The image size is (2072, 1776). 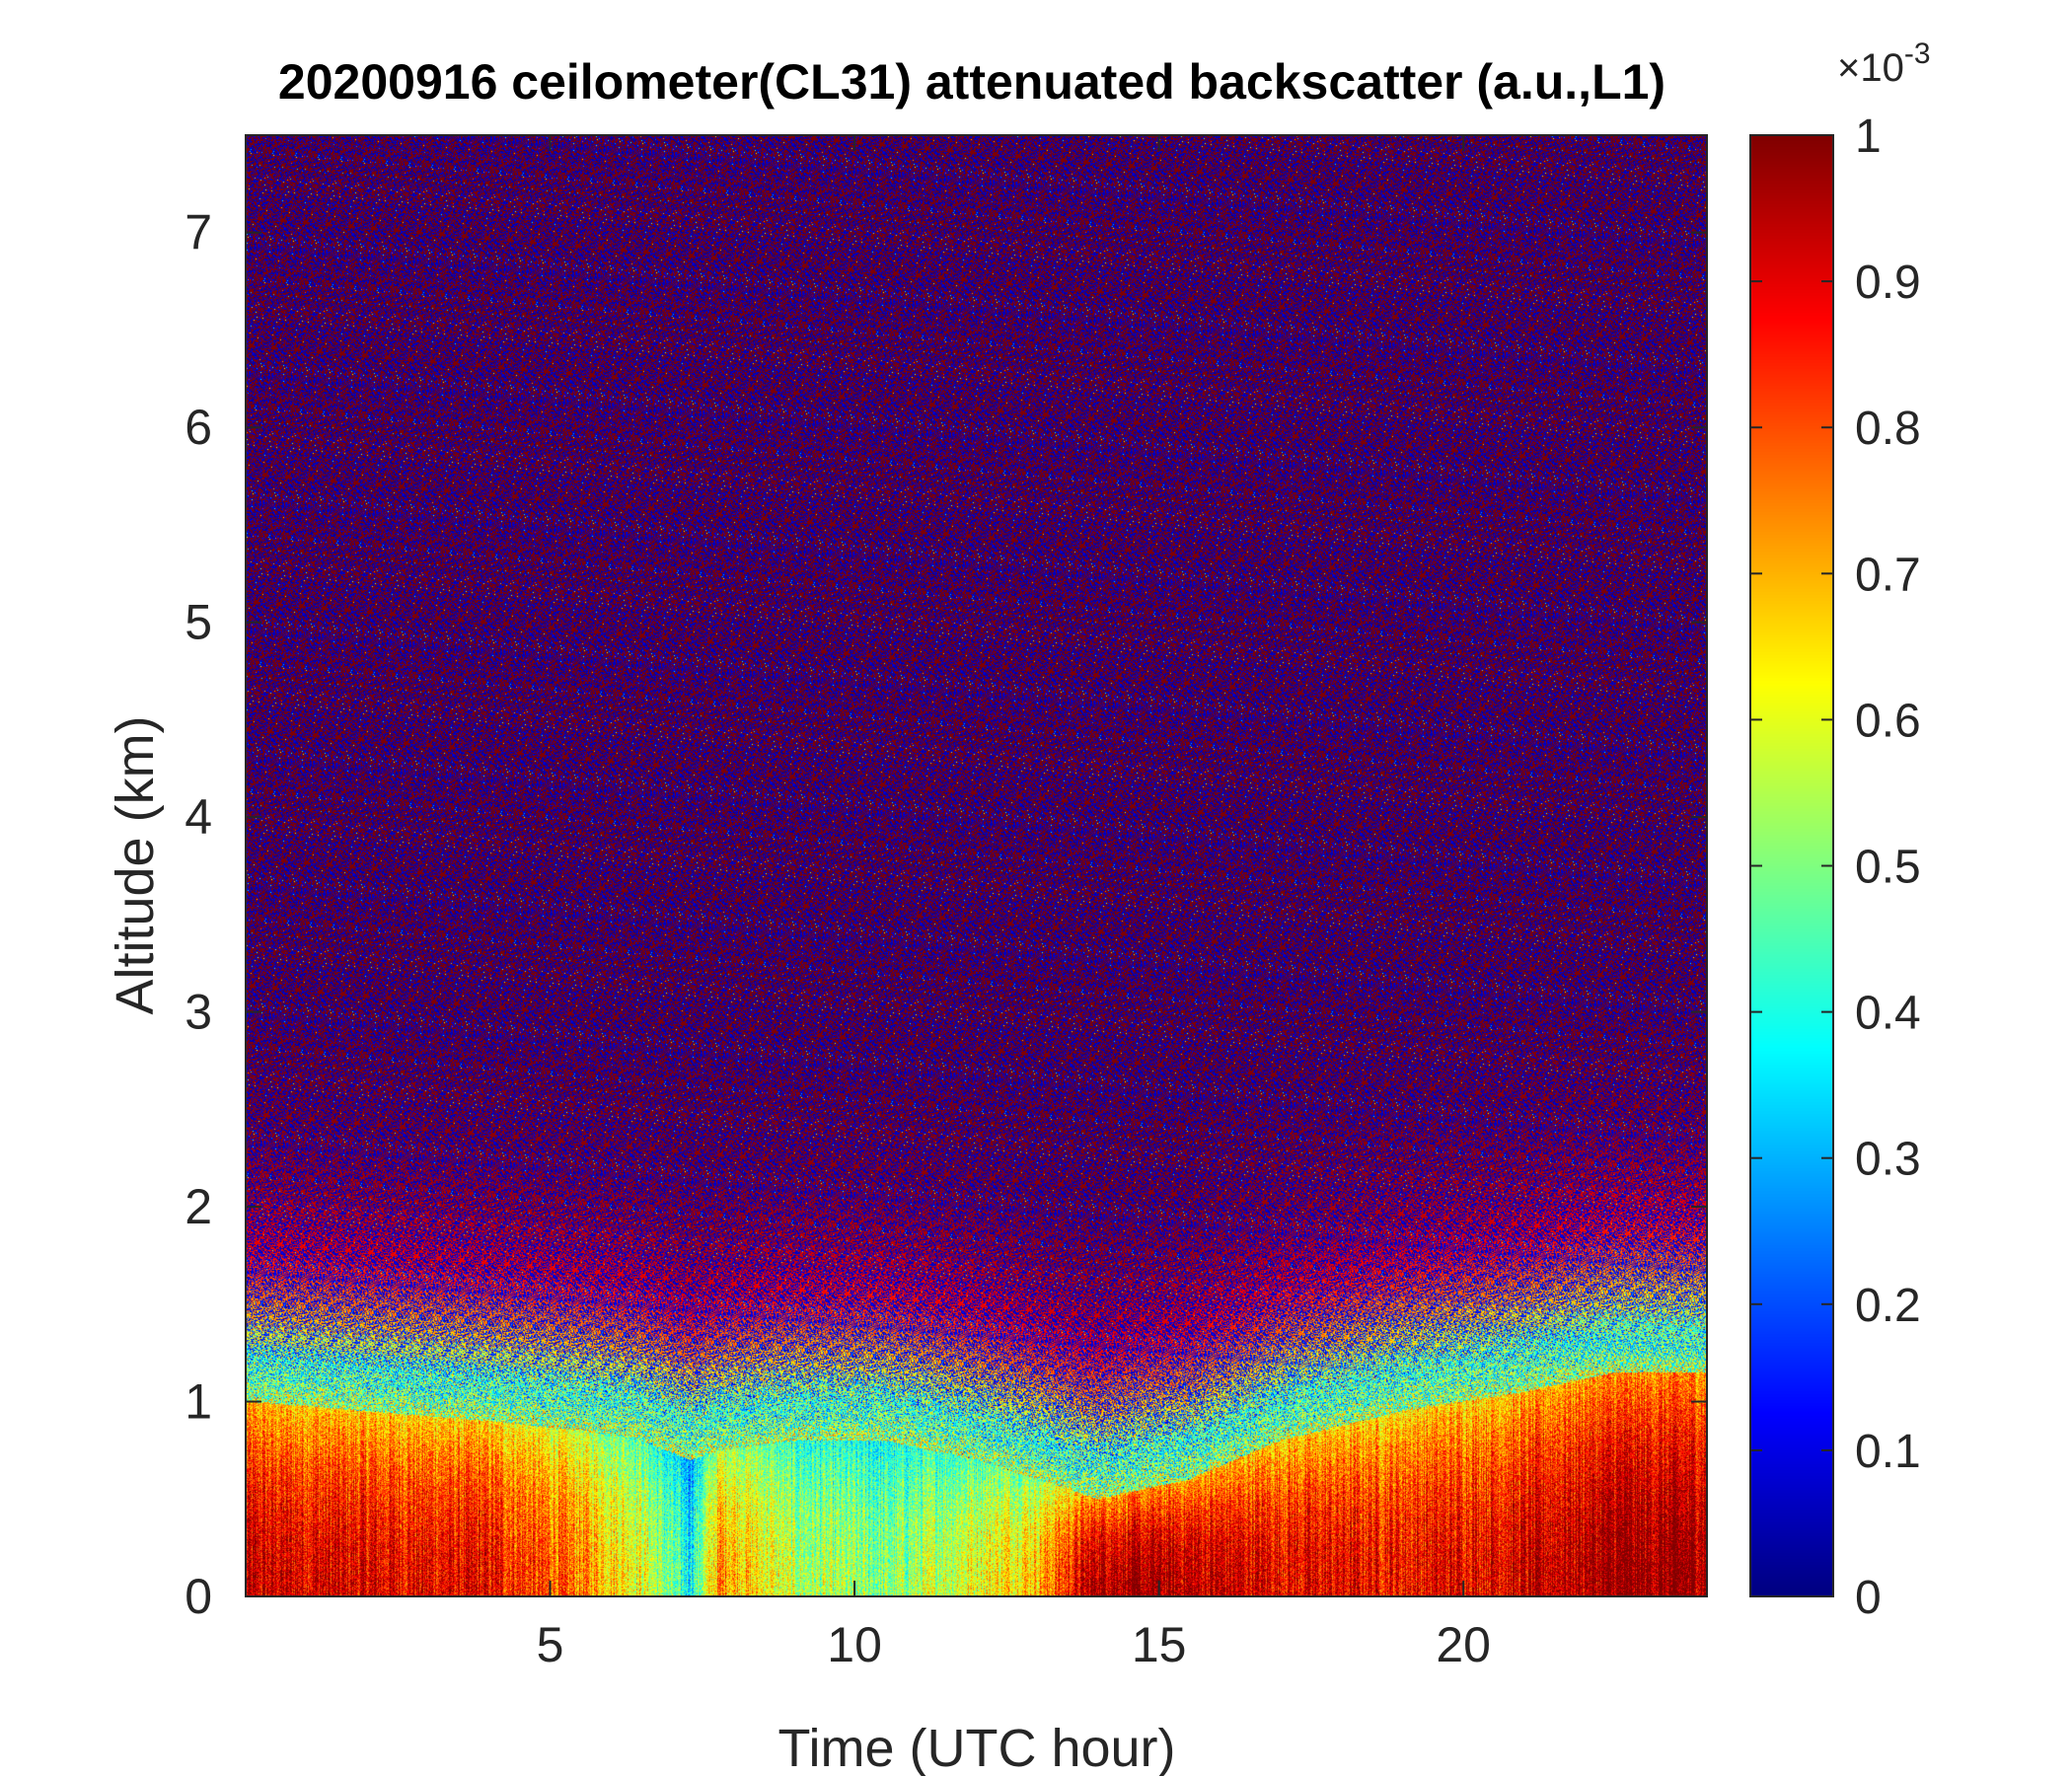 What do you see at coordinates (1870, 68) in the screenshot?
I see `colorbar-multiplier-base: ×10` at bounding box center [1870, 68].